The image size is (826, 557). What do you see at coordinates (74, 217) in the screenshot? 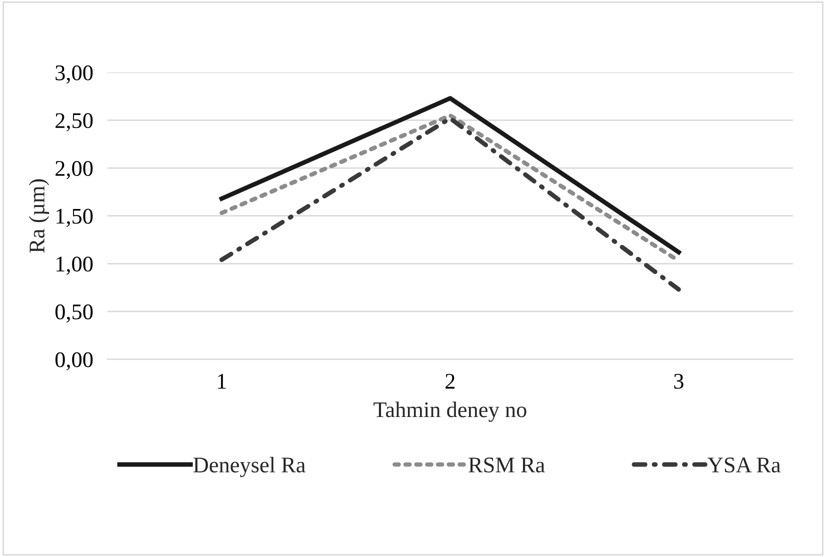
I see `y-tick-label: 1,50` at bounding box center [74, 217].